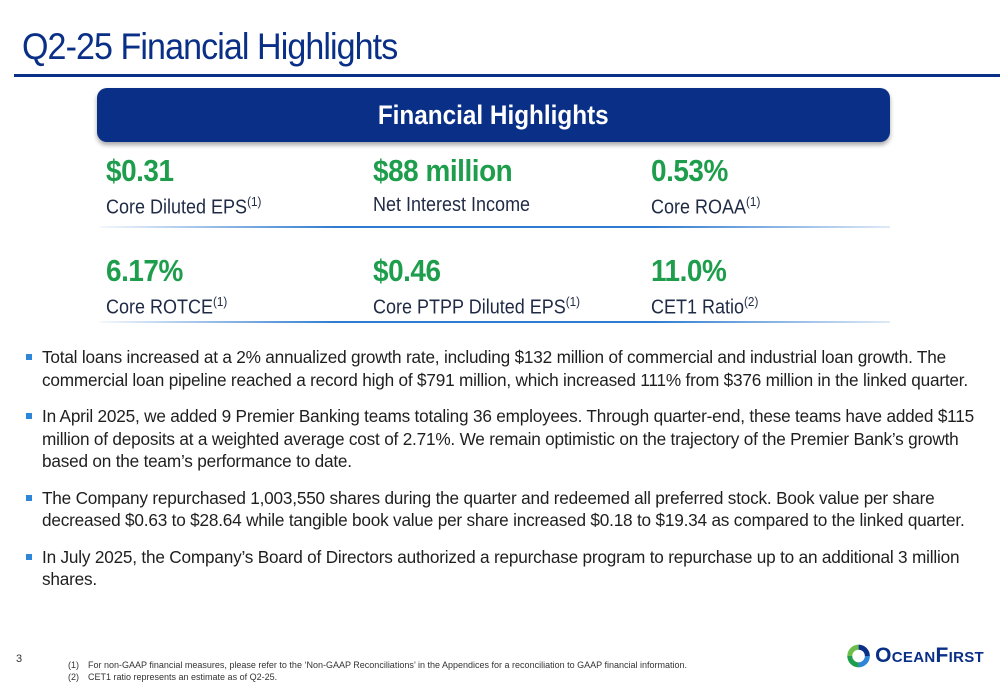 This screenshot has width=1000, height=685. Describe the element at coordinates (689, 170) in the screenshot. I see `metric-value: 0.53%` at that location.